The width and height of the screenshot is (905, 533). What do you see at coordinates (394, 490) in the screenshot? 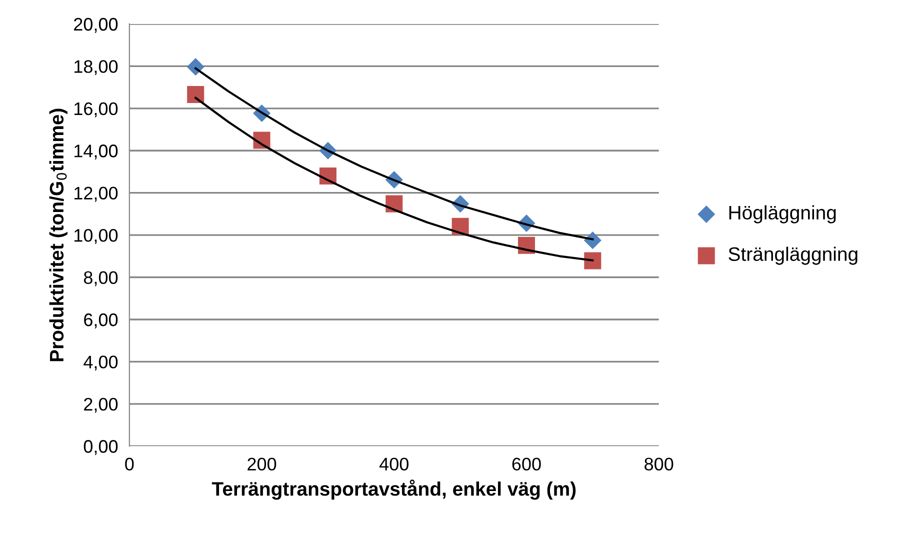
I see `x-axis-title: Terrängtransportavstånd, enkel väg (m)` at bounding box center [394, 490].